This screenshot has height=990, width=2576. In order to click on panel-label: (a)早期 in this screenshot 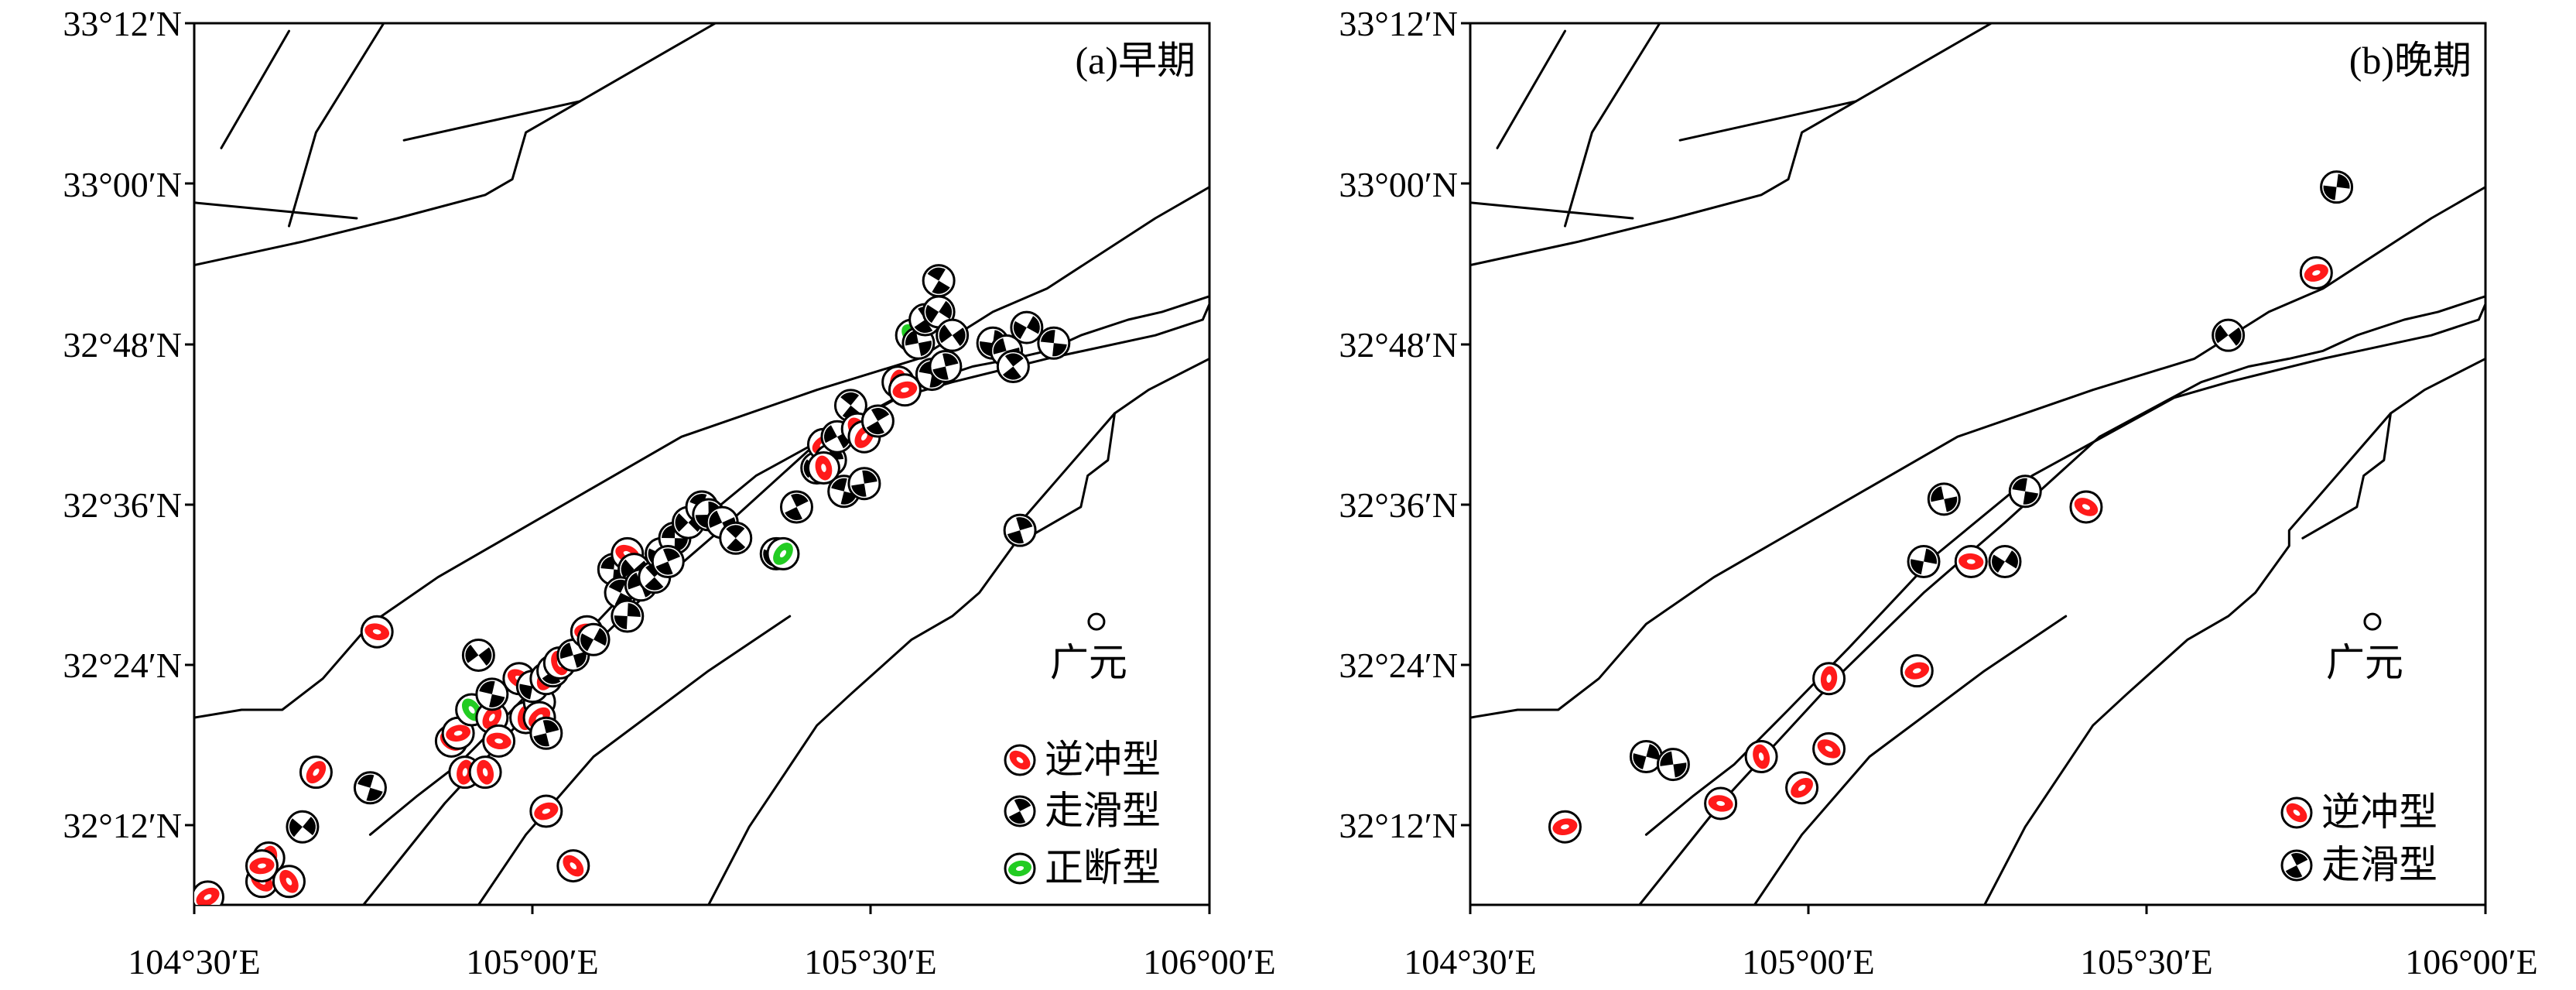, I will do `click(1136, 60)`.